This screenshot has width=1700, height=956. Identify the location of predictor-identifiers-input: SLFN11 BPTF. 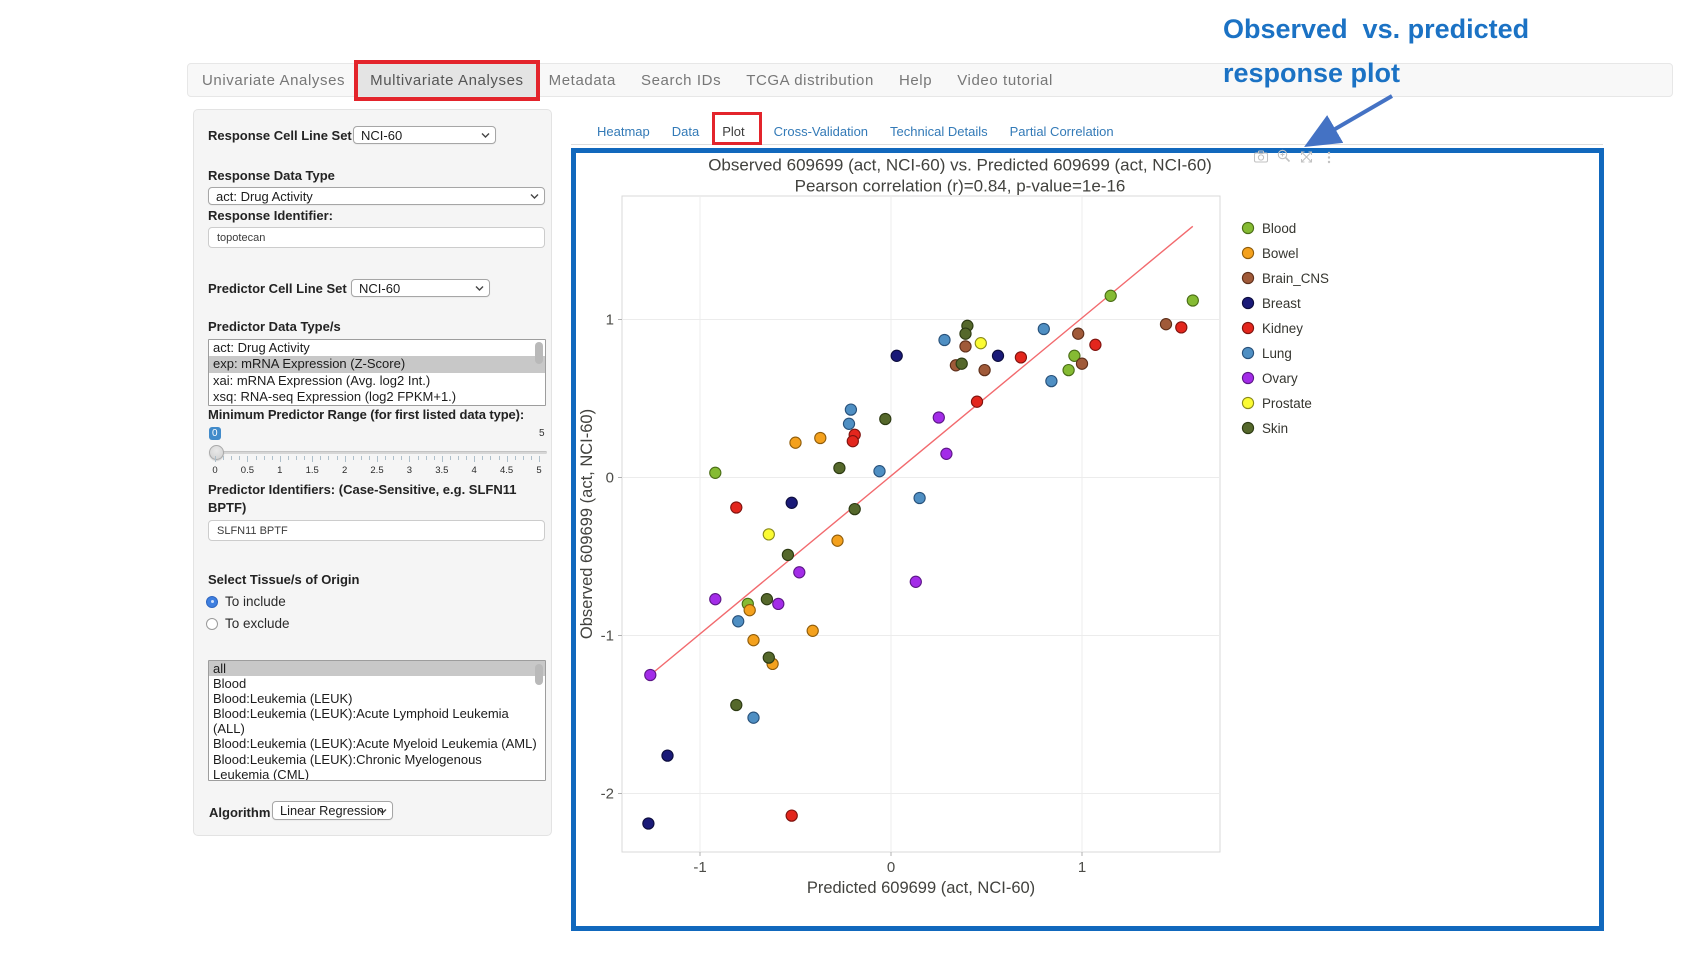
(376, 530).